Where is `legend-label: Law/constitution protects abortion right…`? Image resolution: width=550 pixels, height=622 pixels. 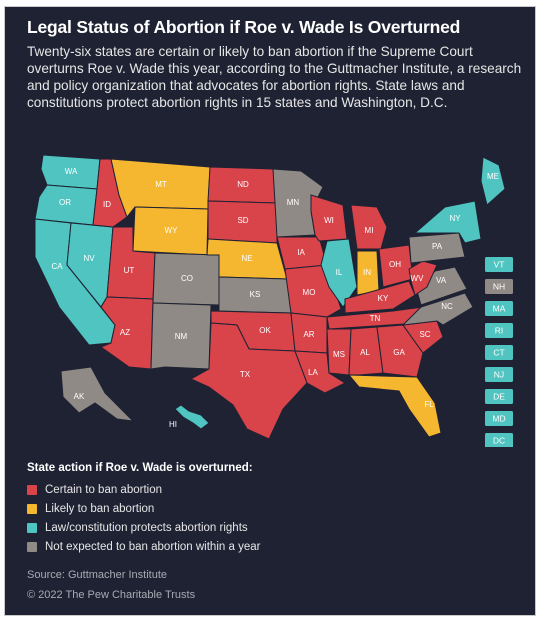 legend-label: Law/constitution protects abortion right… is located at coordinates (146, 528).